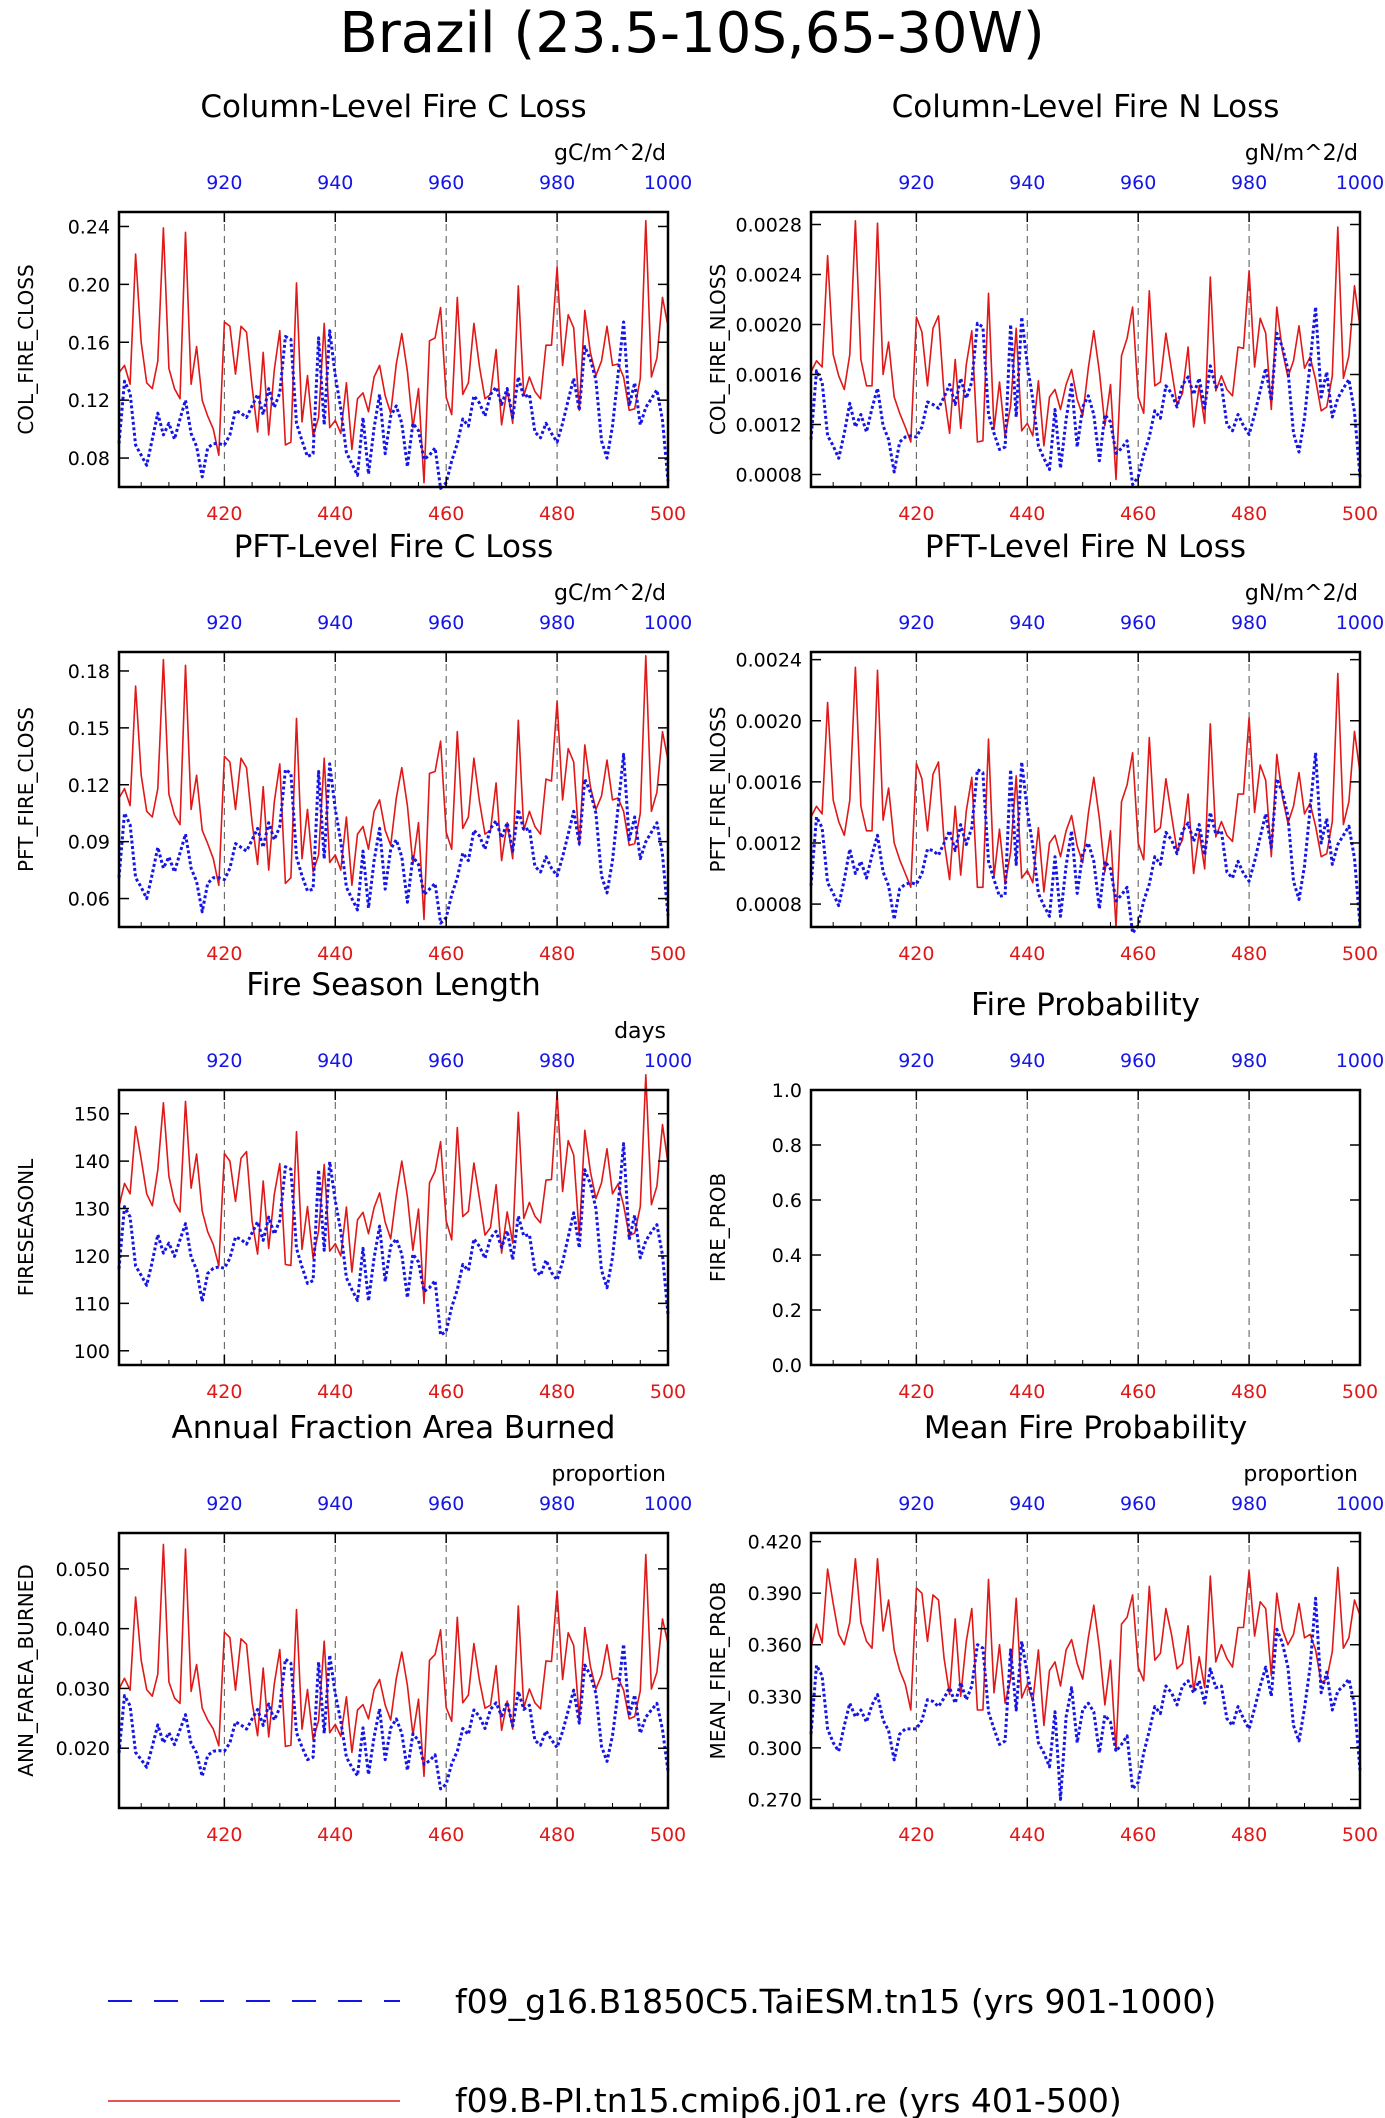 The height and width of the screenshot is (2118, 1385). I want to click on y-tick-label: 0.16, so click(89, 343).